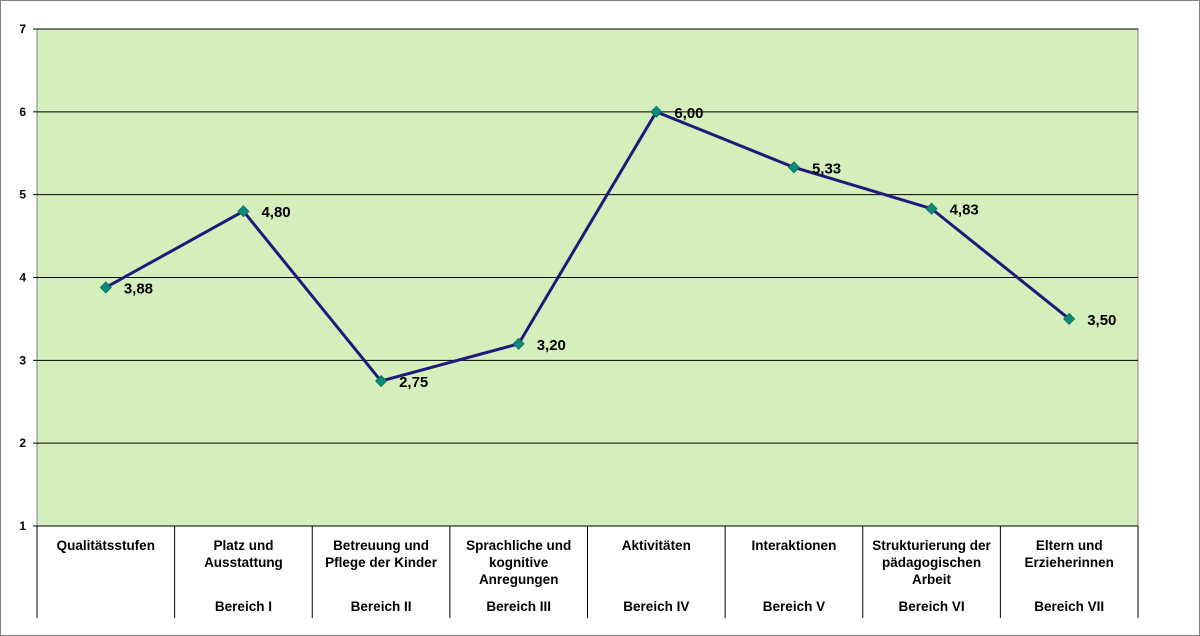 This screenshot has width=1200, height=636. Describe the element at coordinates (22, 360) in the screenshot. I see `y-tick-label: 3` at that location.